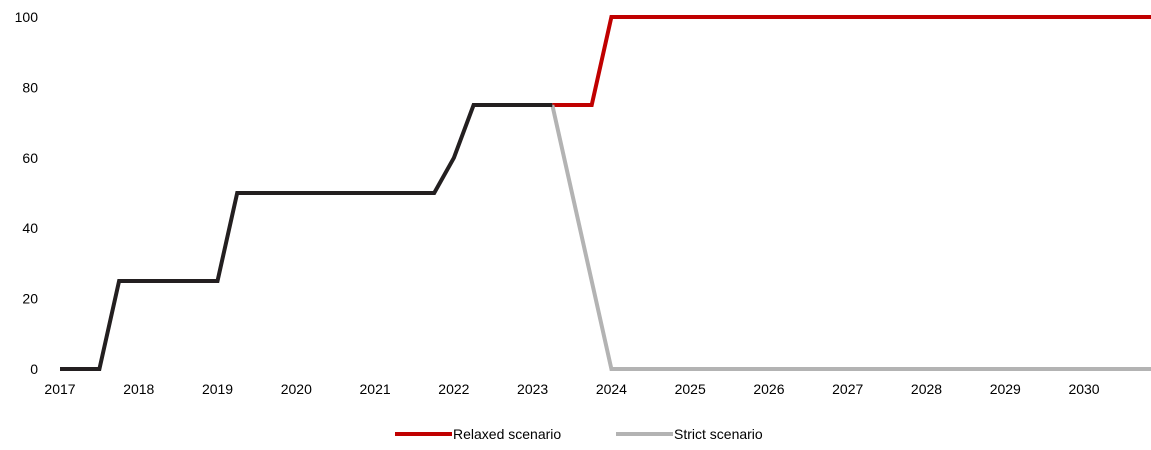 The width and height of the screenshot is (1151, 450). I want to click on x-tick-label: 2025, so click(690, 389).